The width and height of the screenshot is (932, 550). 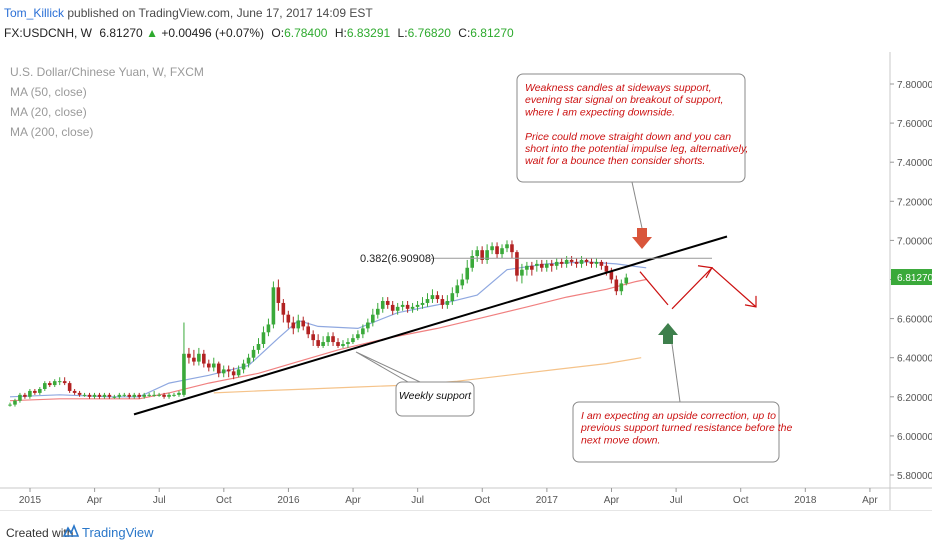 I want to click on high-label: H:, so click(x=340, y=33).